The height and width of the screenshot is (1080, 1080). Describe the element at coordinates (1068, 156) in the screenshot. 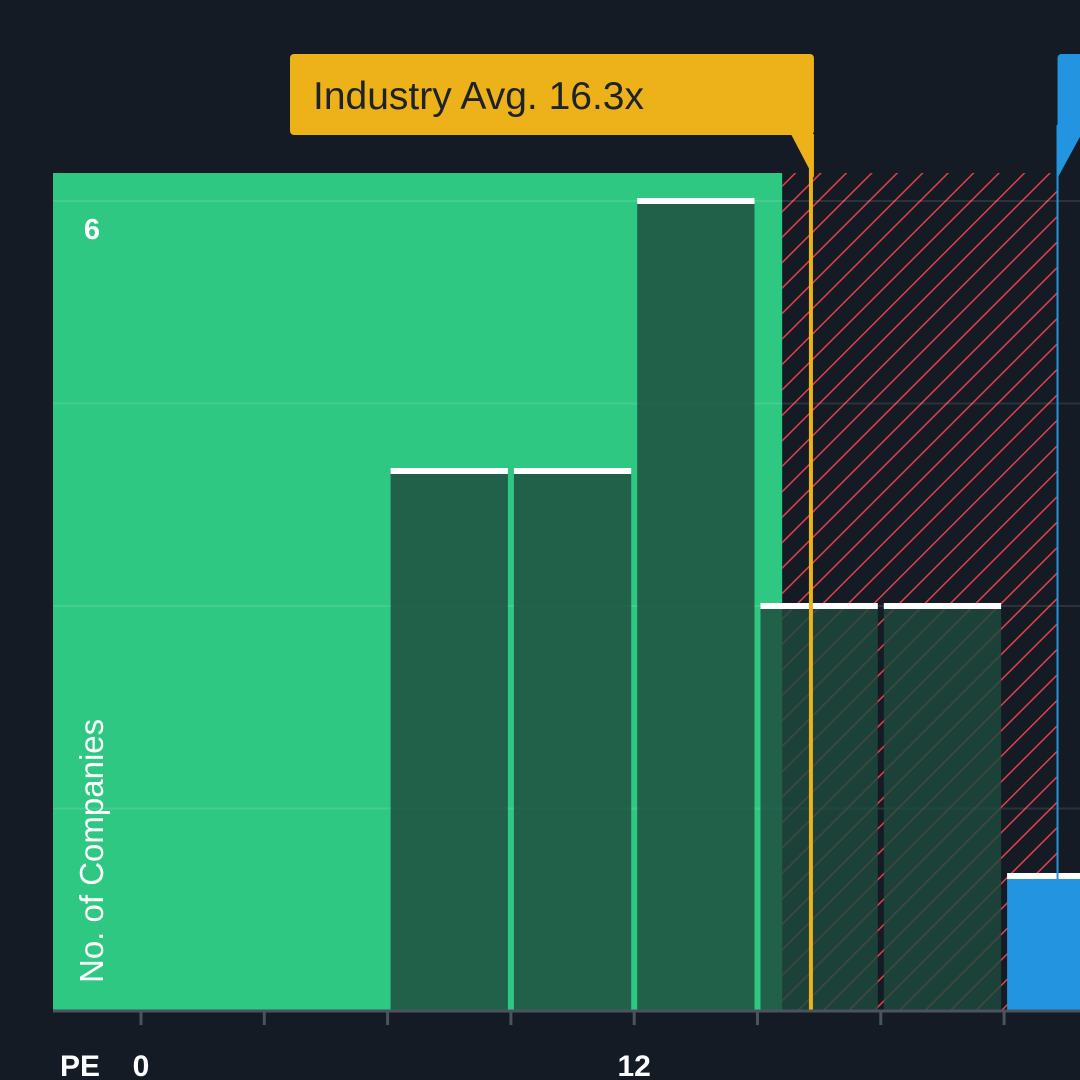

I see `company-marker-pointer` at that location.